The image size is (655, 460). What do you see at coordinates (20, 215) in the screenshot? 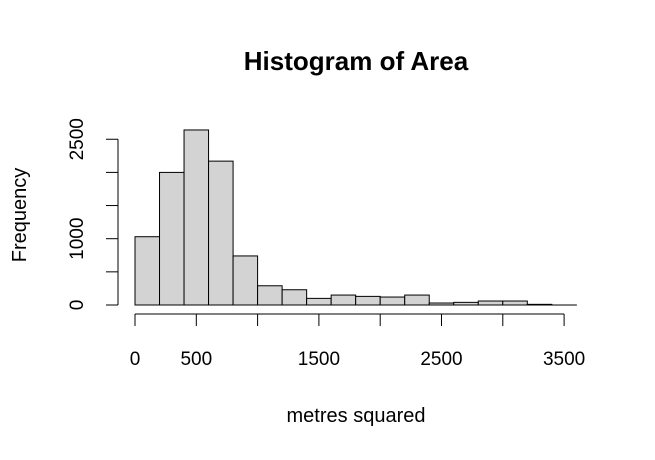
I see `y-axis-title: Frequency` at bounding box center [20, 215].